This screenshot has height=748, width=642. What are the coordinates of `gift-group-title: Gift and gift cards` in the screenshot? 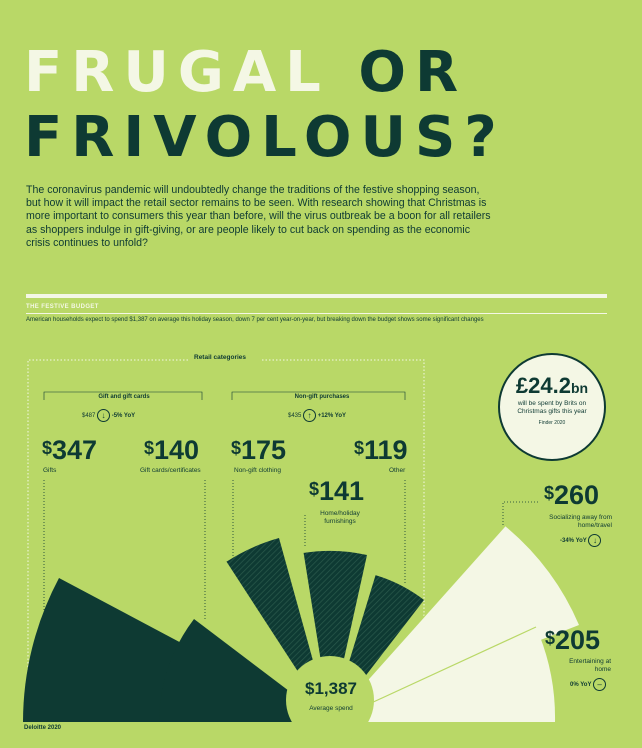 It's located at (124, 397).